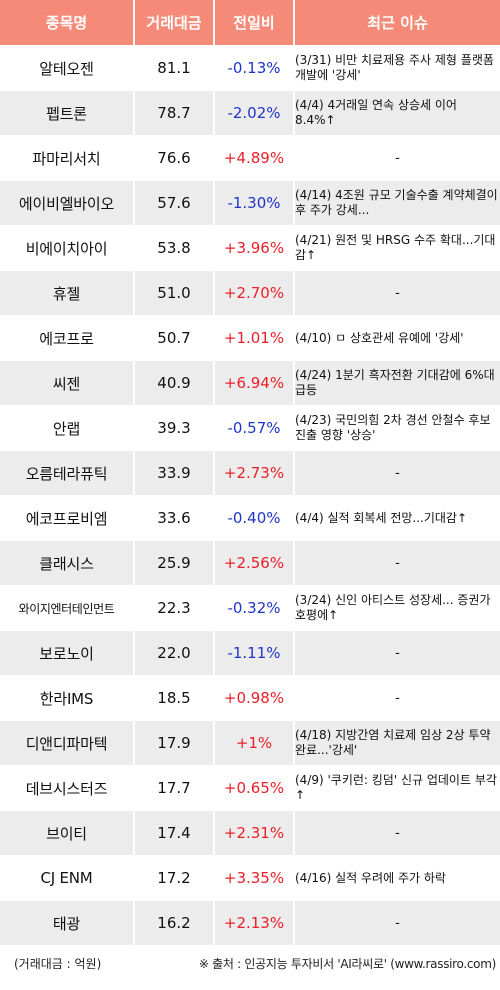 This screenshot has height=990, width=500. I want to click on change-rate: +3.35%, so click(255, 877).